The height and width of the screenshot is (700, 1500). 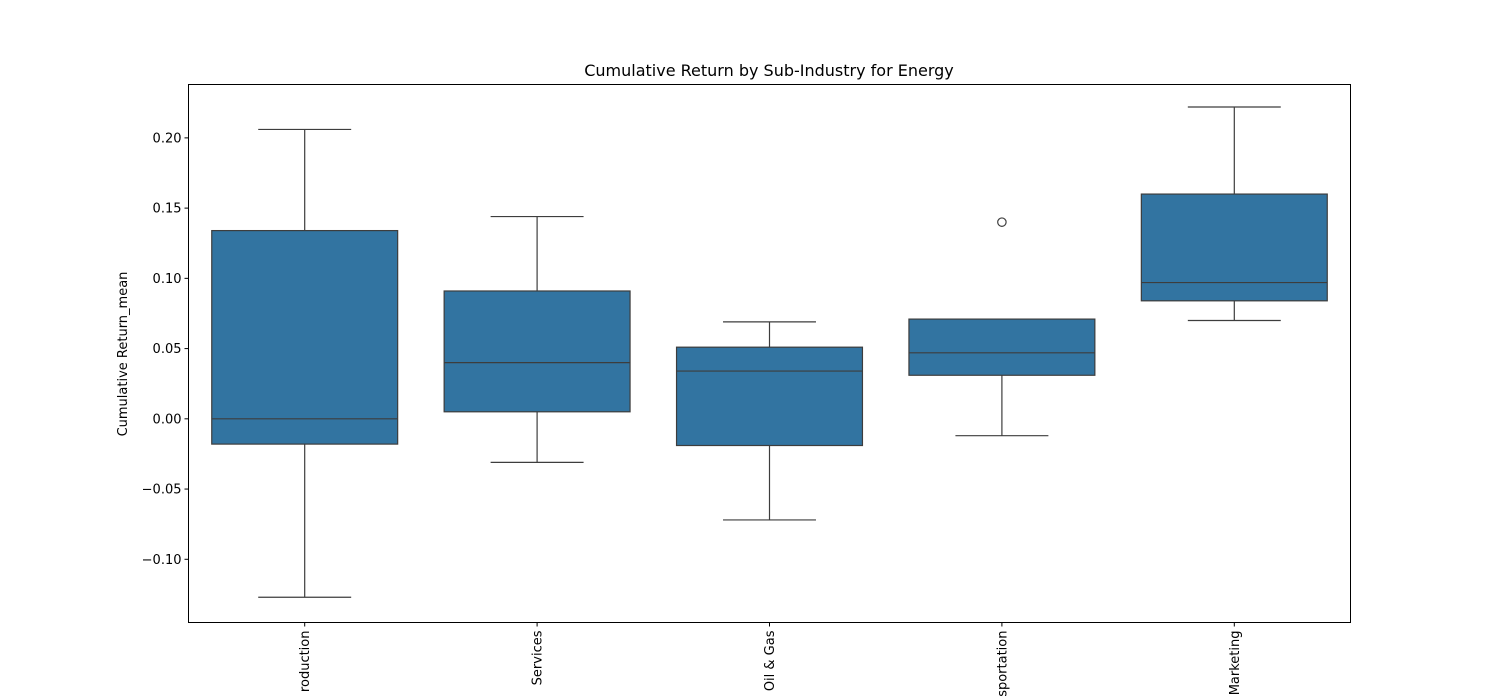 I want to click on y-tick-label: 0.05, so click(x=167, y=349).